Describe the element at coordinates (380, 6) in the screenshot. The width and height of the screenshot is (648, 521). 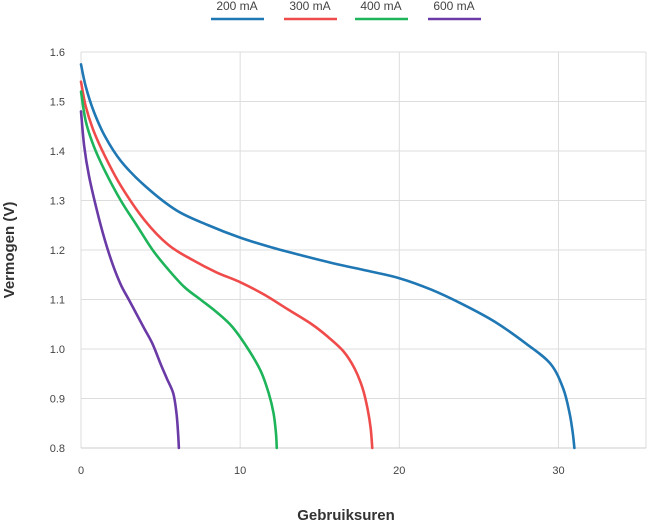
I see `legend-label: 400 mA` at that location.